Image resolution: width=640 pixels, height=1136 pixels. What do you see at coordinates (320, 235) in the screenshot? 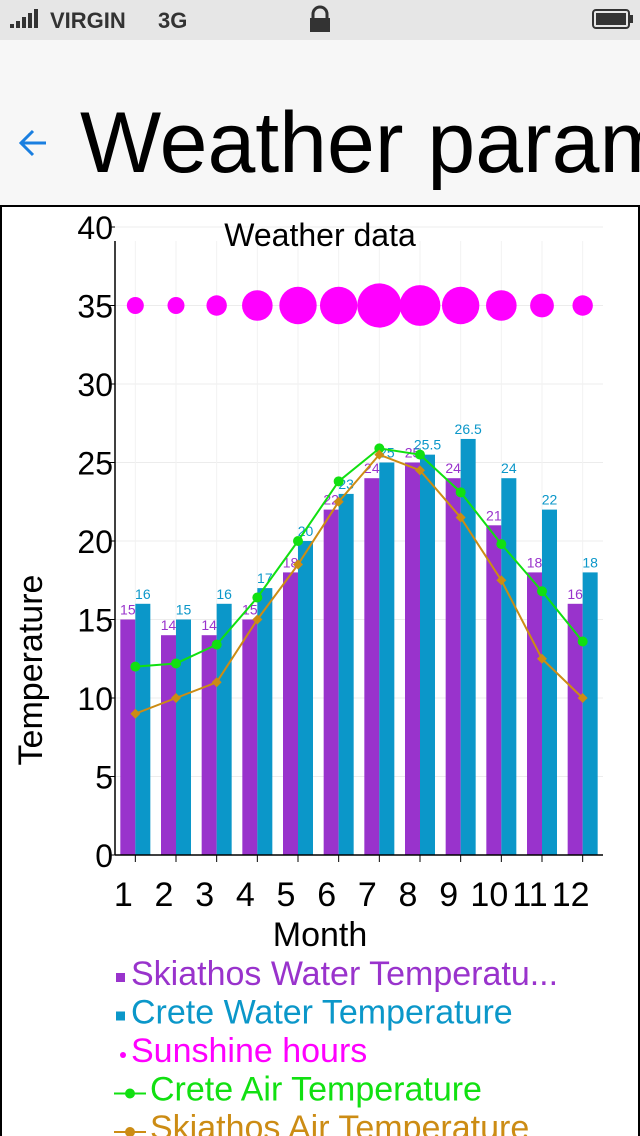
I see `chart-title: Weather data` at bounding box center [320, 235].